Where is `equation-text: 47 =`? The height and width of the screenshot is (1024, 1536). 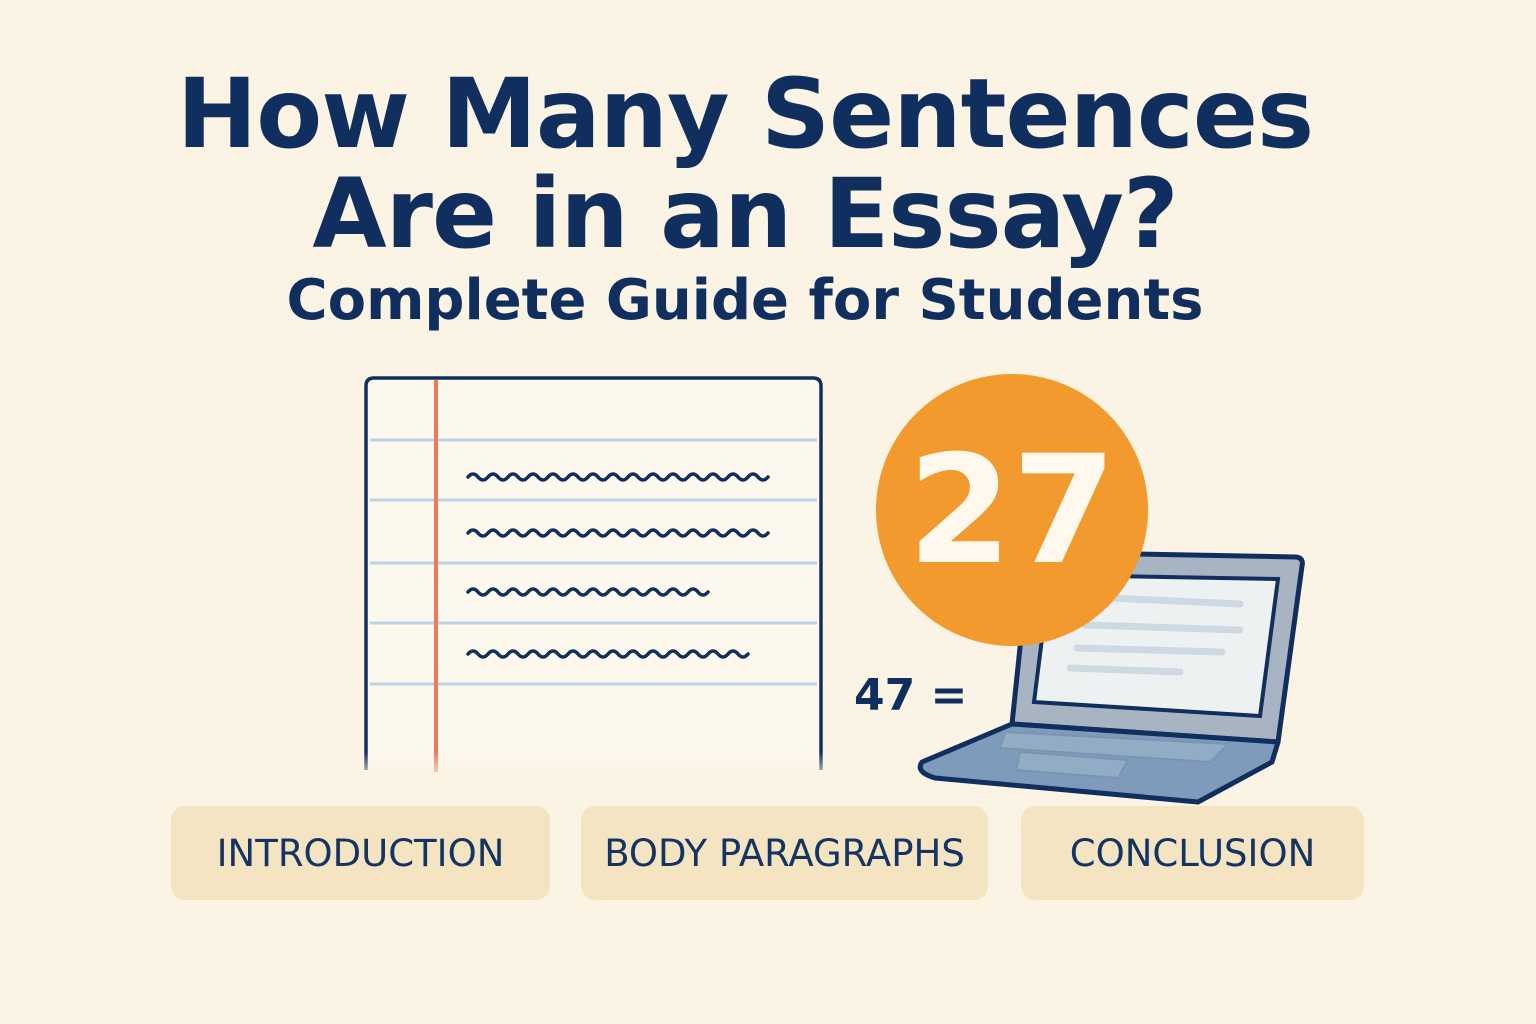
equation-text: 47 = is located at coordinates (911, 695).